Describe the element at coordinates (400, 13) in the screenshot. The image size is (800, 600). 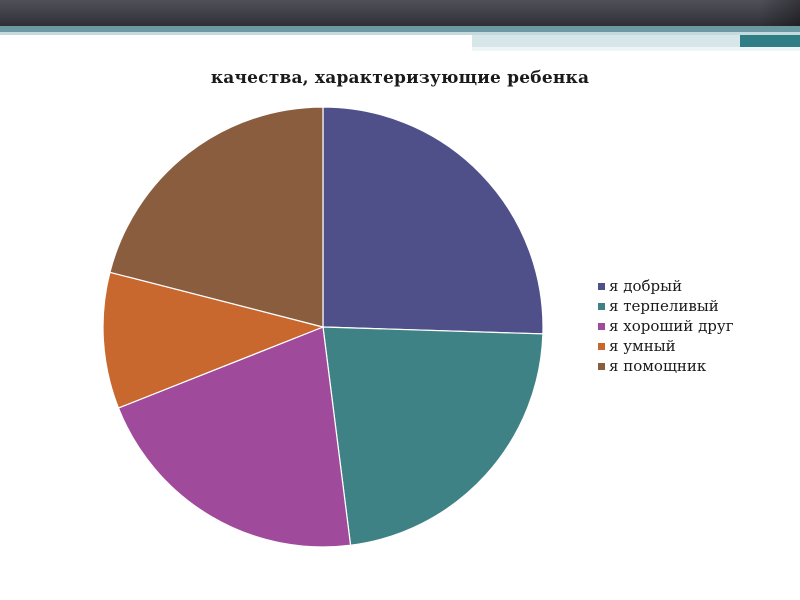
I see `slide-header-band` at that location.